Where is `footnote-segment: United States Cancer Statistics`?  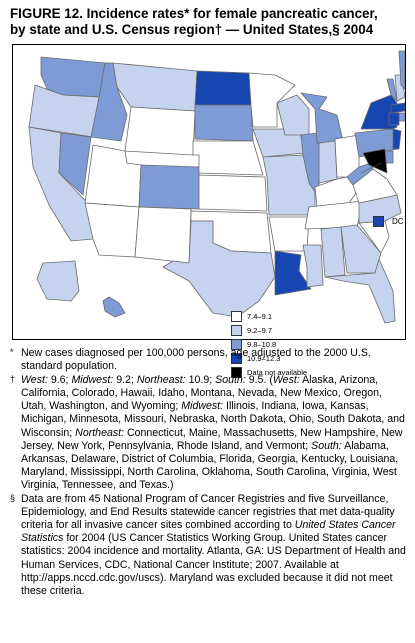
footnote-segment: United States Cancer Statistics is located at coordinates (208, 532).